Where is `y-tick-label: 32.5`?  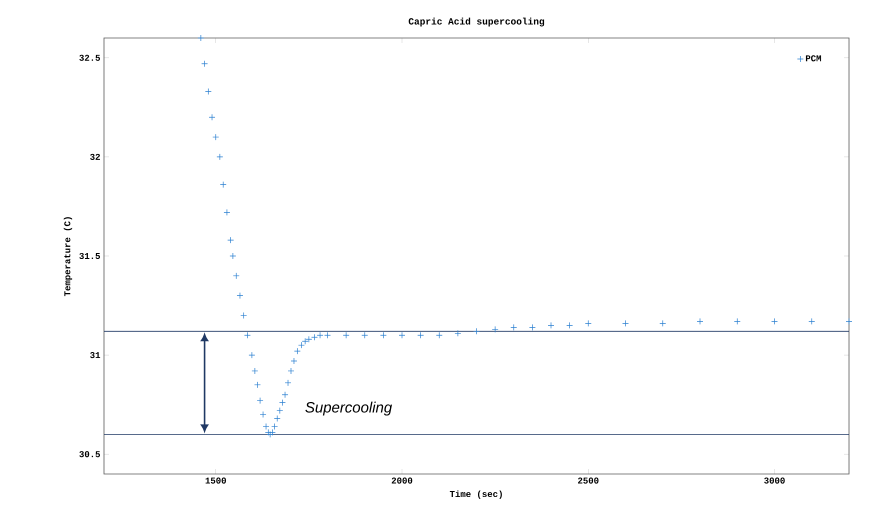
y-tick-label: 32.5 is located at coordinates (89, 57).